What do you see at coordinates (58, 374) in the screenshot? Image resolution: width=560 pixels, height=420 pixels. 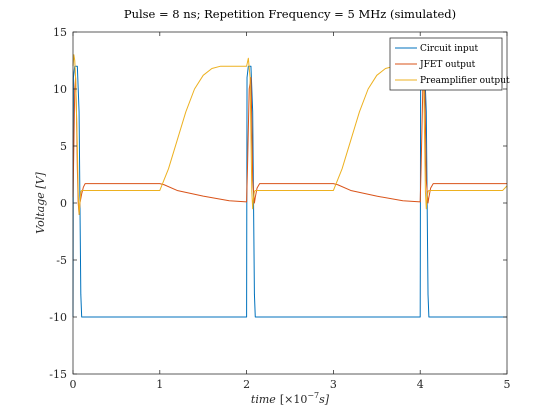 I see `y-tick-label: -15` at bounding box center [58, 374].